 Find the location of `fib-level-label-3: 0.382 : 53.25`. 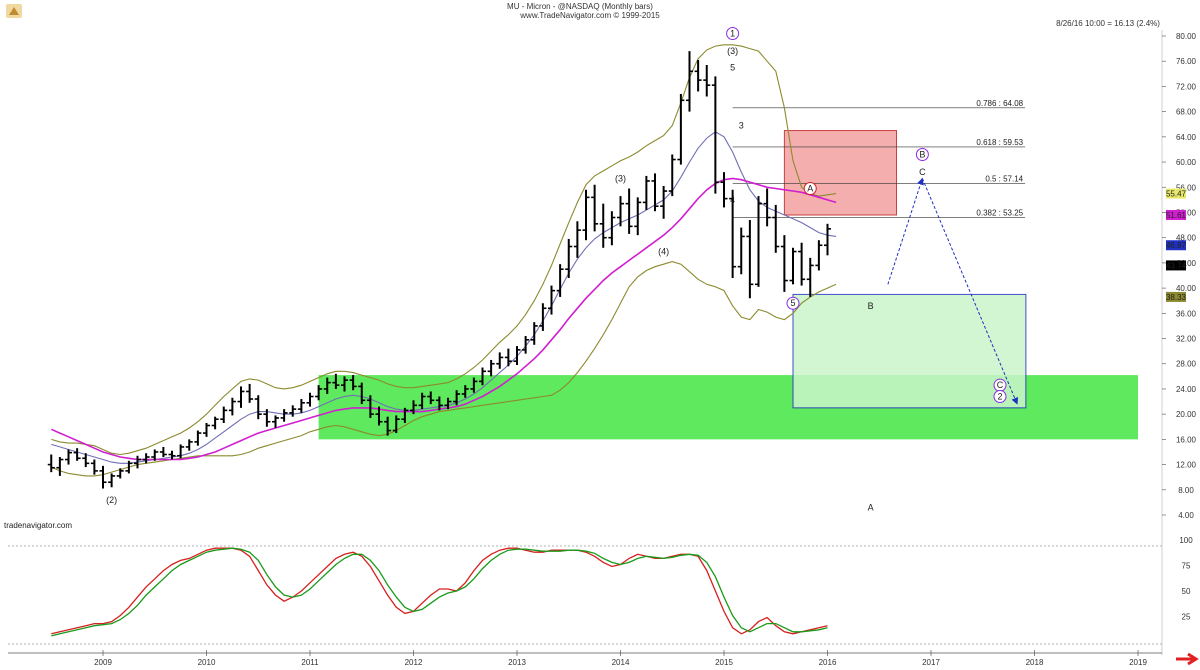

fib-level-label-3: 0.382 : 53.25 is located at coordinates (999, 213).